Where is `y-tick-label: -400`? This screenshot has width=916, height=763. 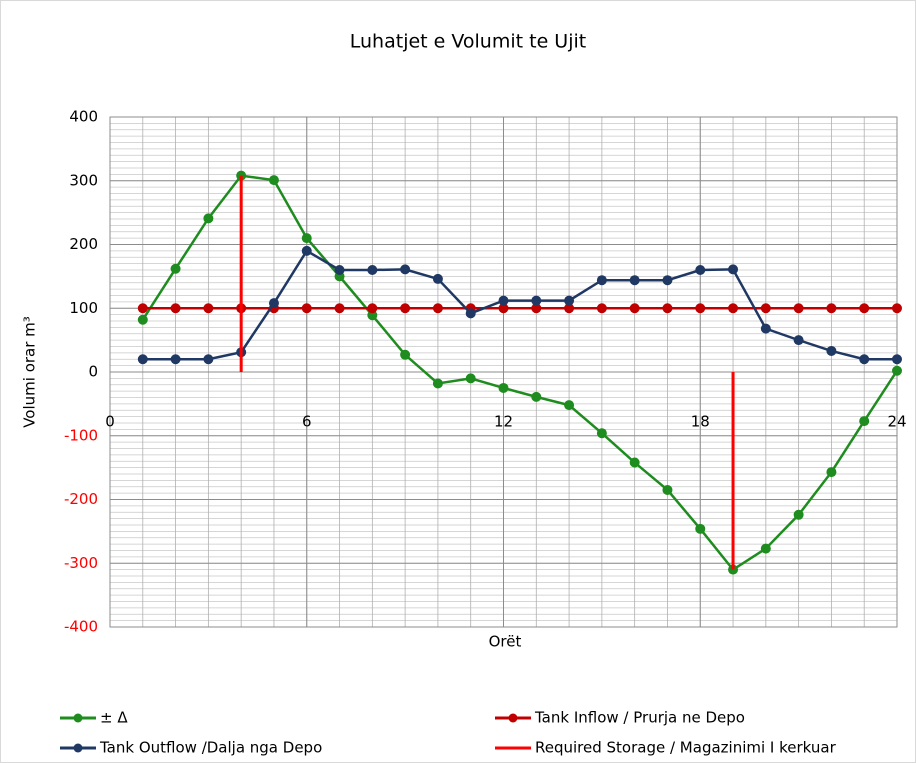 y-tick-label: -400 is located at coordinates (81, 627).